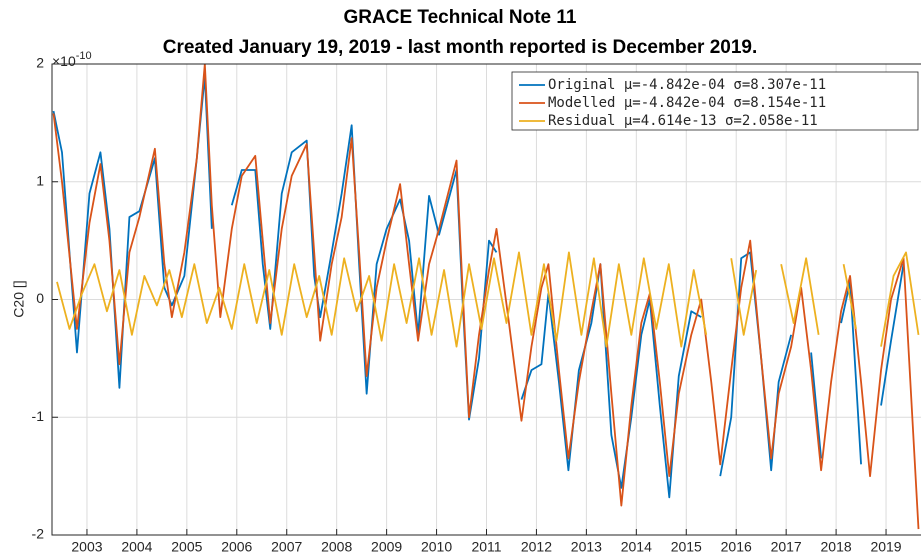 The height and width of the screenshot is (553, 921). What do you see at coordinates (586, 546) in the screenshot?
I see `x-tick-label: 2013` at bounding box center [586, 546].